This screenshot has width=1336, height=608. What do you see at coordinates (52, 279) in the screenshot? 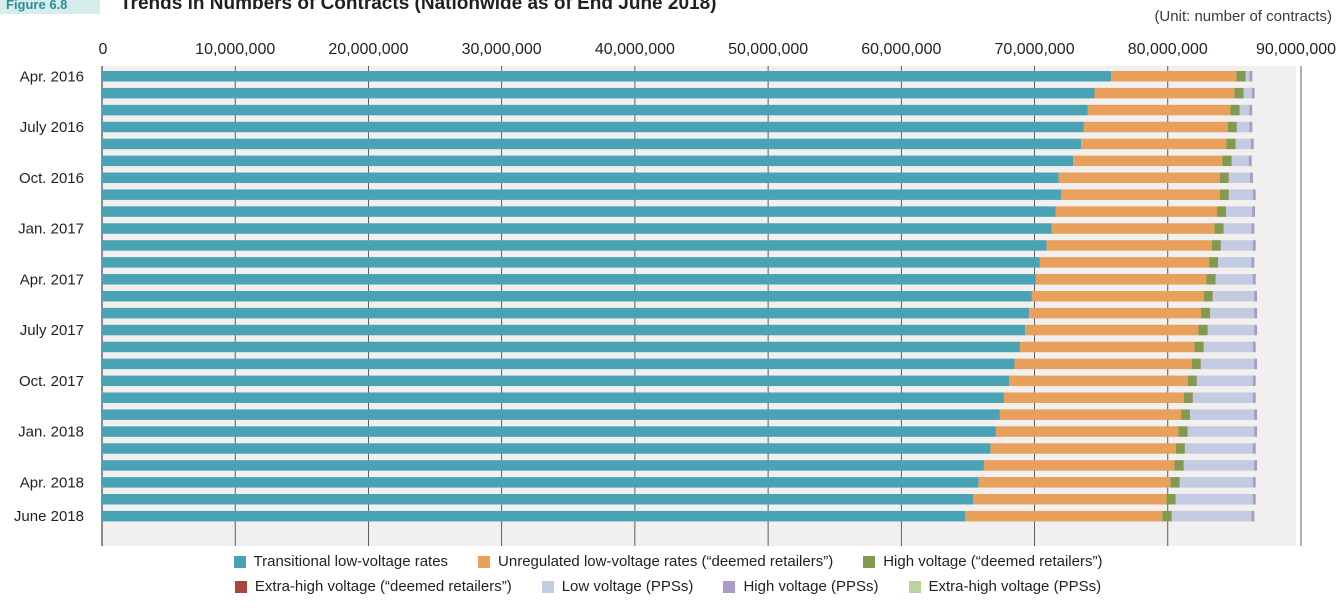
I see `category-label: Apr. 2017` at bounding box center [52, 279].